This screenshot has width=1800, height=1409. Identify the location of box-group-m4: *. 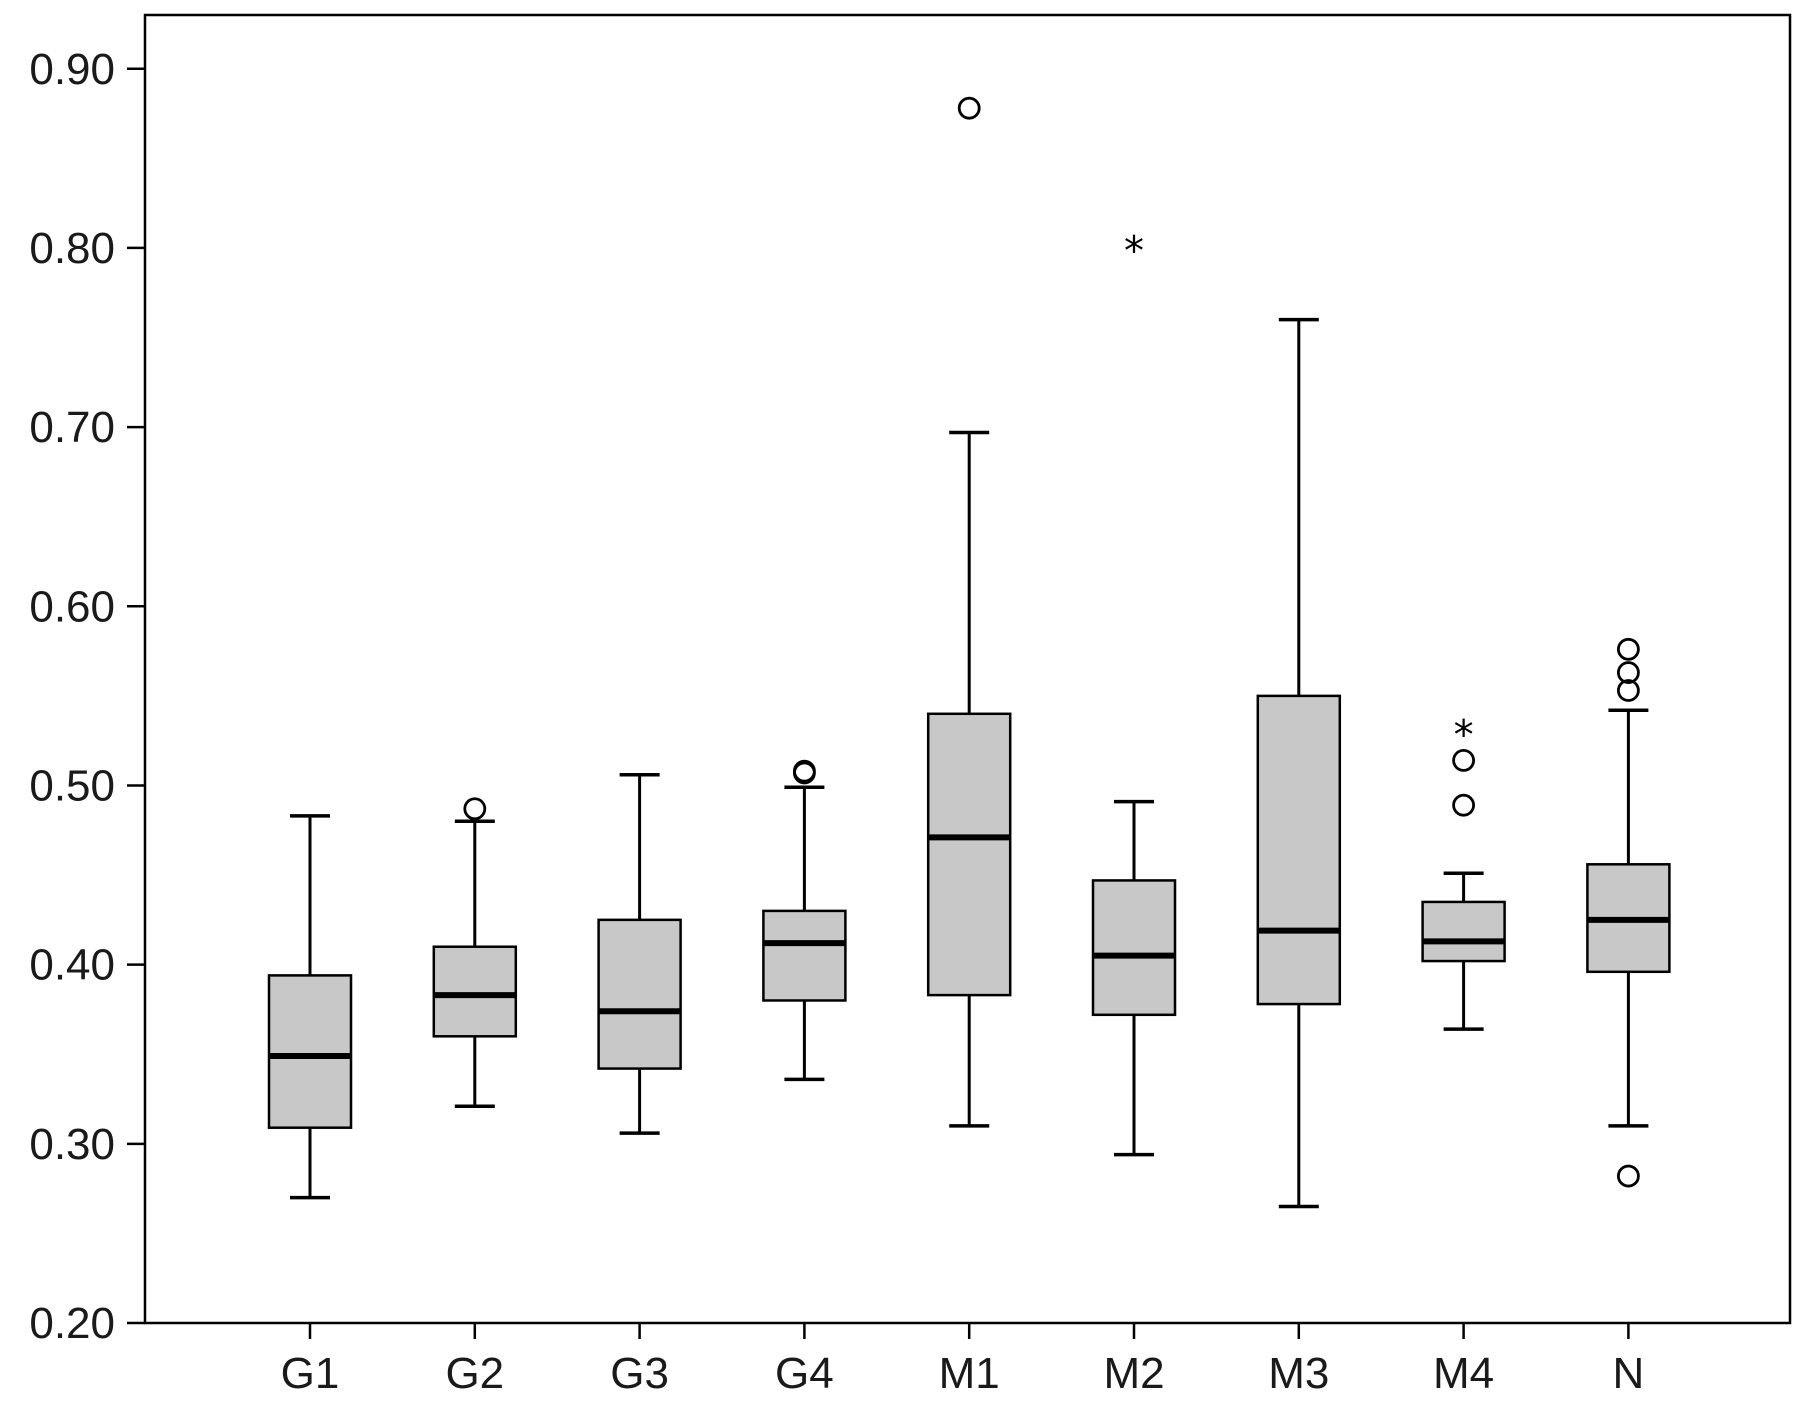
(1463, 871).